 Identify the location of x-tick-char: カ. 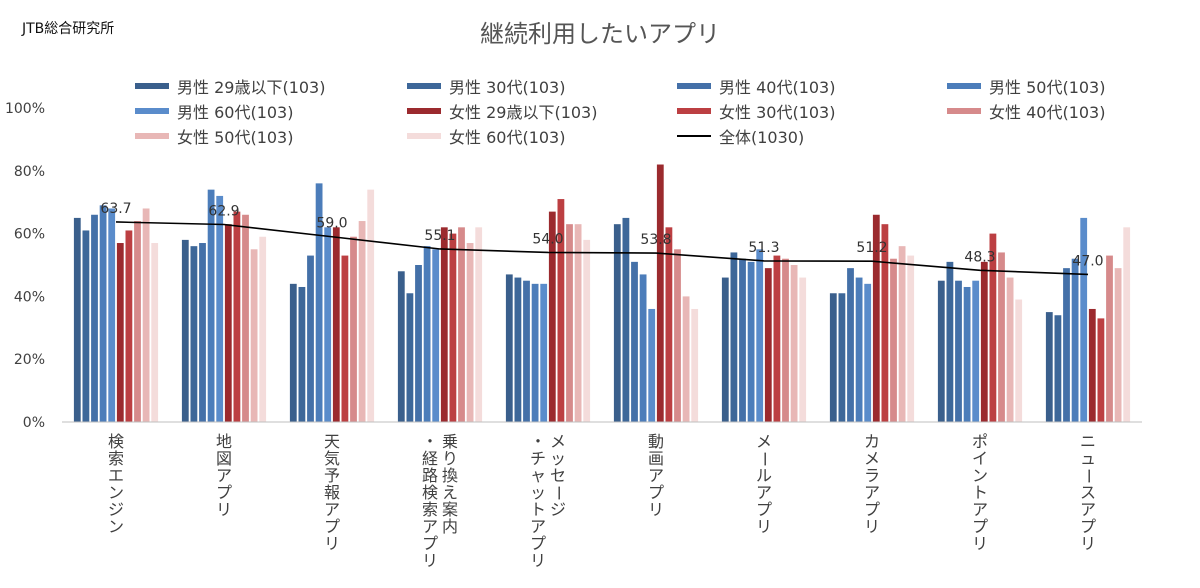
(872, 441).